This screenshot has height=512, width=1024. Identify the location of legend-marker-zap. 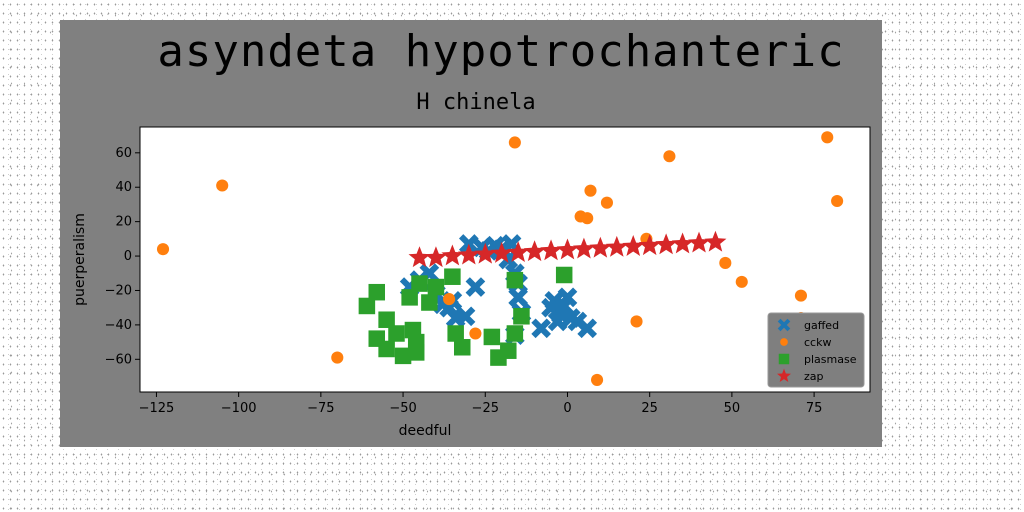
(784, 375).